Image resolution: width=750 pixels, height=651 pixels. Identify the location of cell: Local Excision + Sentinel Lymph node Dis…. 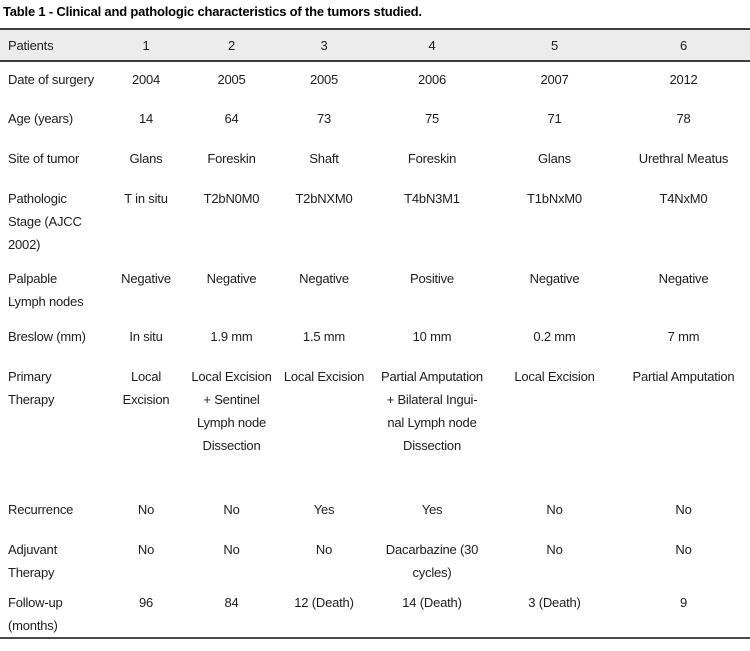
(231, 411).